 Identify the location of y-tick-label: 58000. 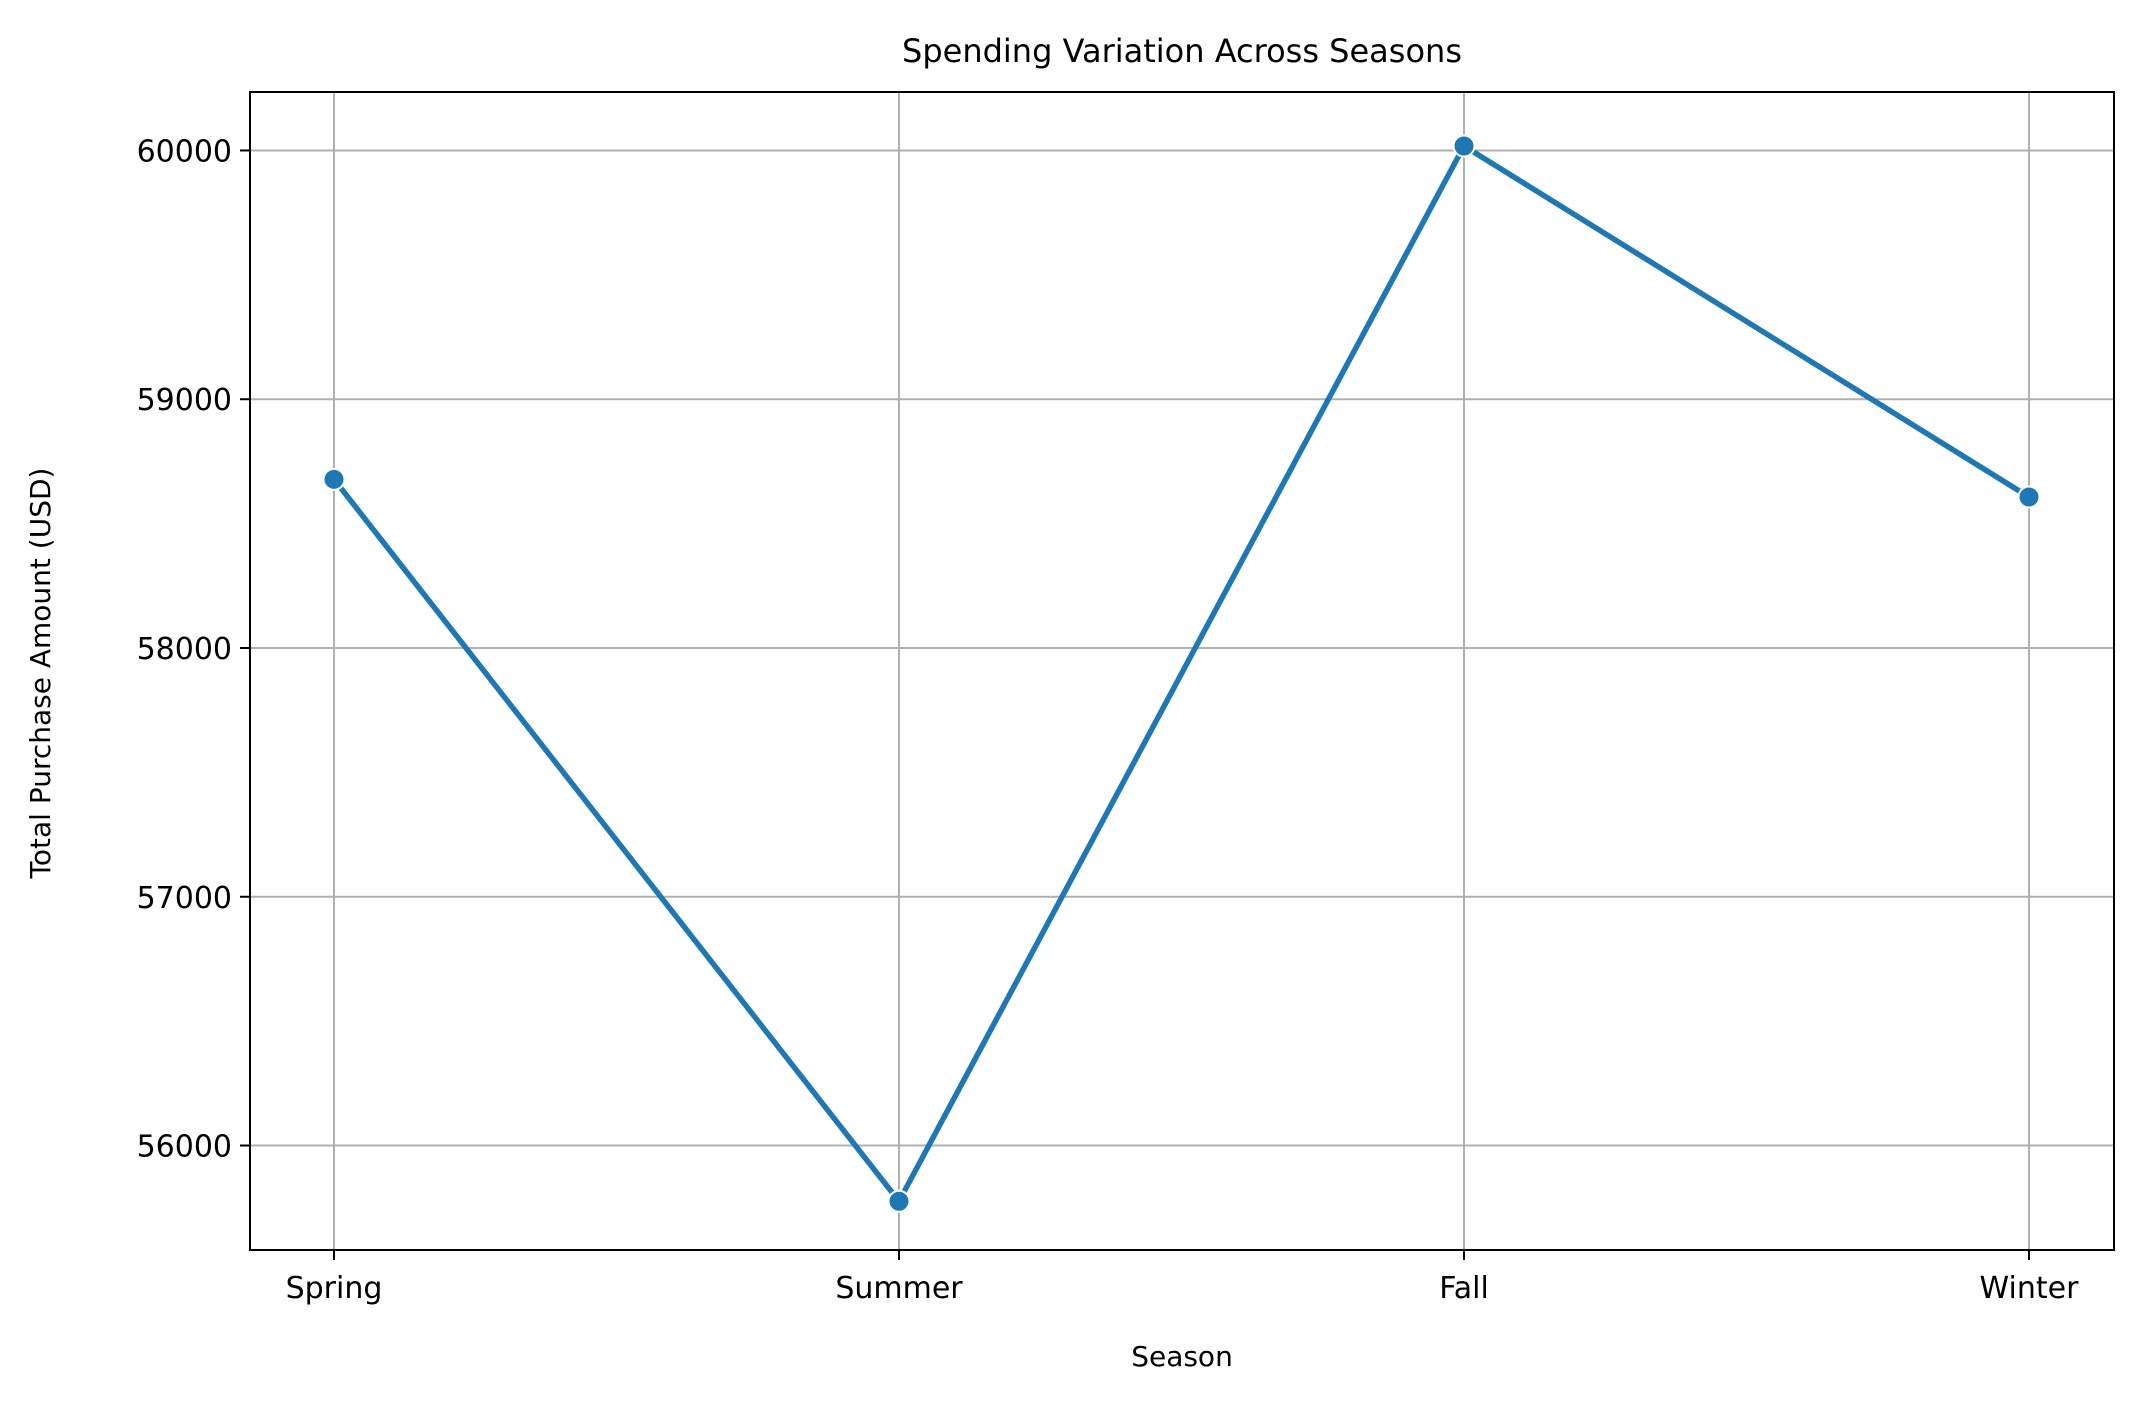
(184, 649).